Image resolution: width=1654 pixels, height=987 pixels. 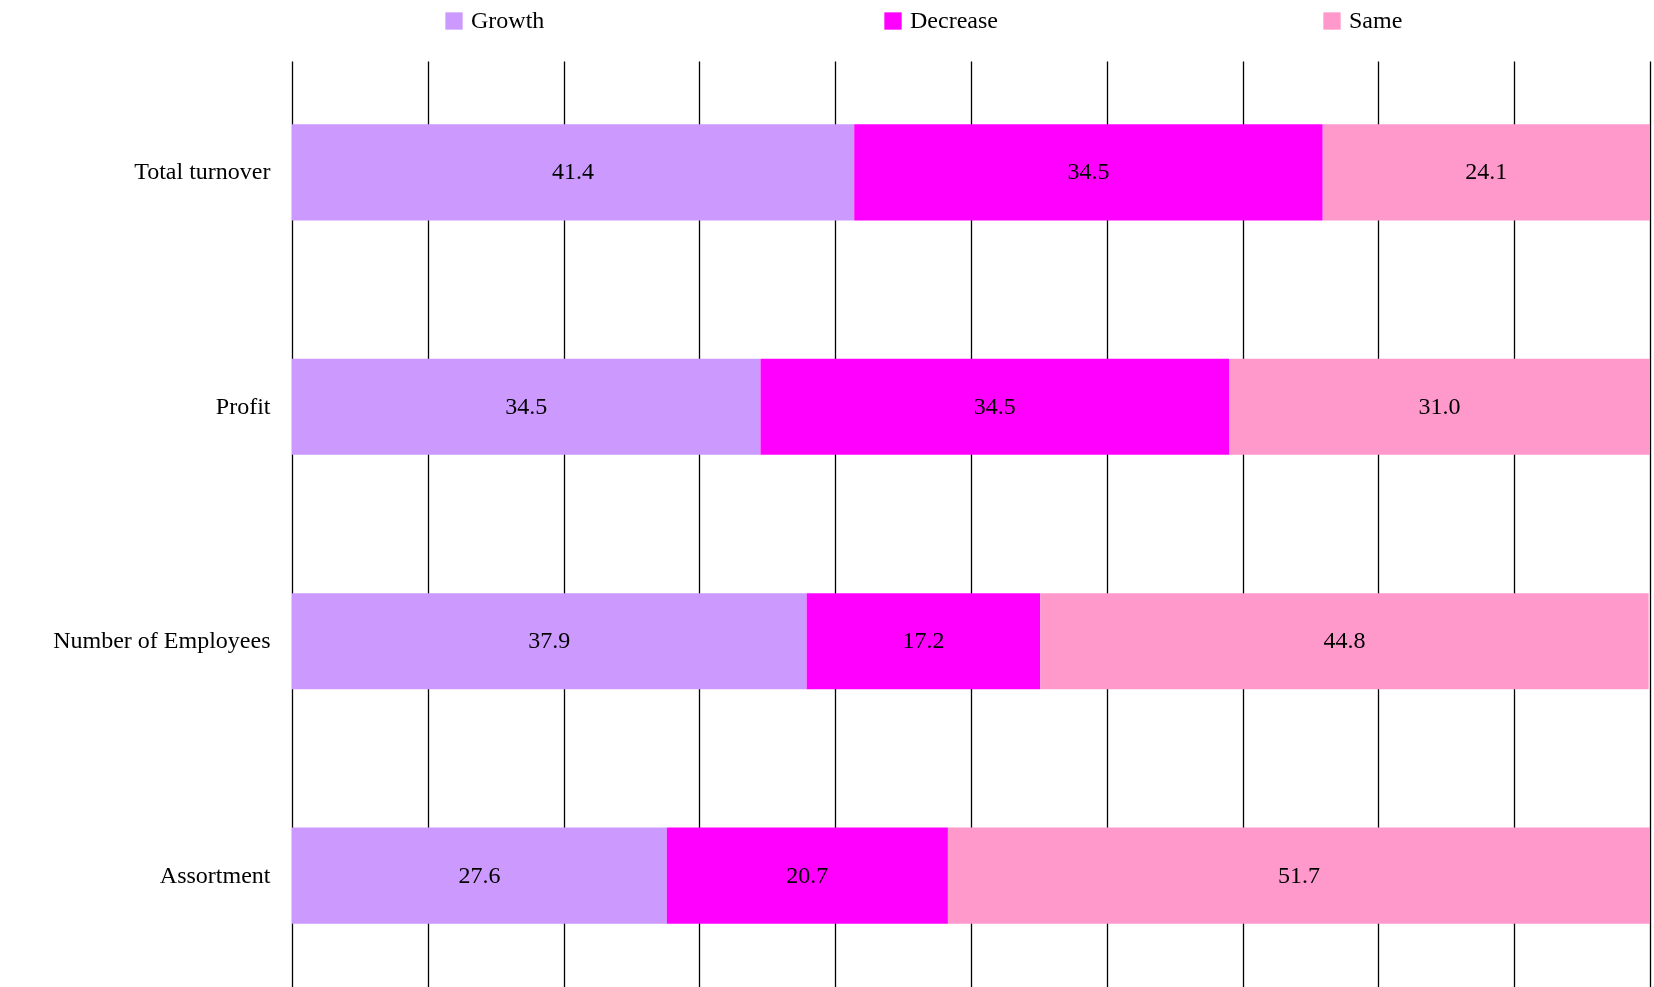 I want to click on data-label: 51.7, so click(x=1298, y=874).